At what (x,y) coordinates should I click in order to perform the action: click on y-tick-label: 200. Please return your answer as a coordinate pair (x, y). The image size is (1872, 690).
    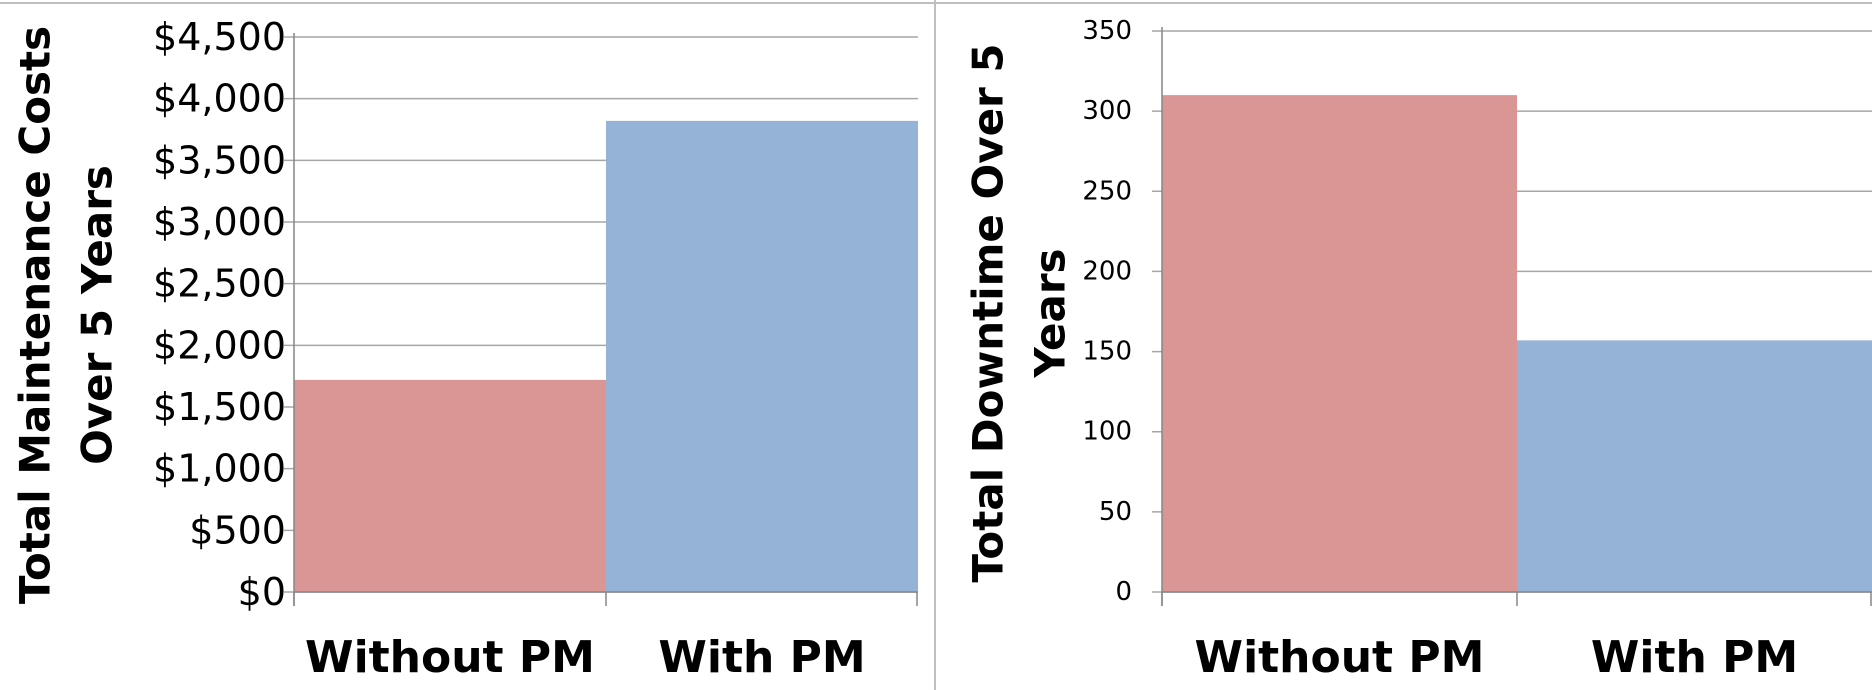
    Looking at the image, I should click on (1107, 271).